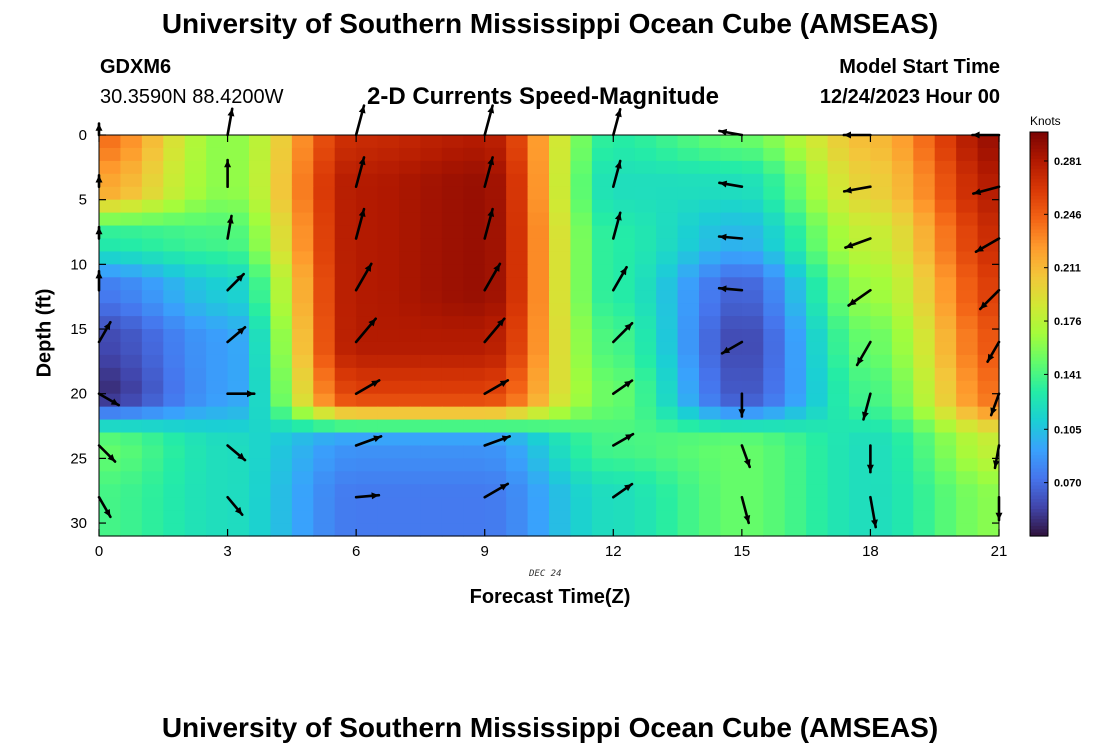 Image resolution: width=1100 pixels, height=750 pixels. What do you see at coordinates (78, 329) in the screenshot?
I see `y-tick-label: 15` at bounding box center [78, 329].